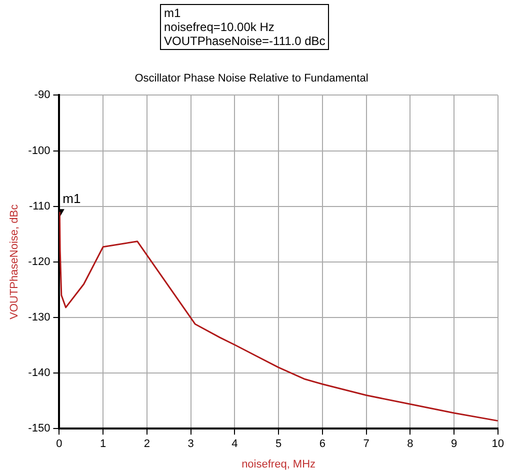 The height and width of the screenshot is (475, 507). I want to click on x-tick-label: 6, so click(322, 444).